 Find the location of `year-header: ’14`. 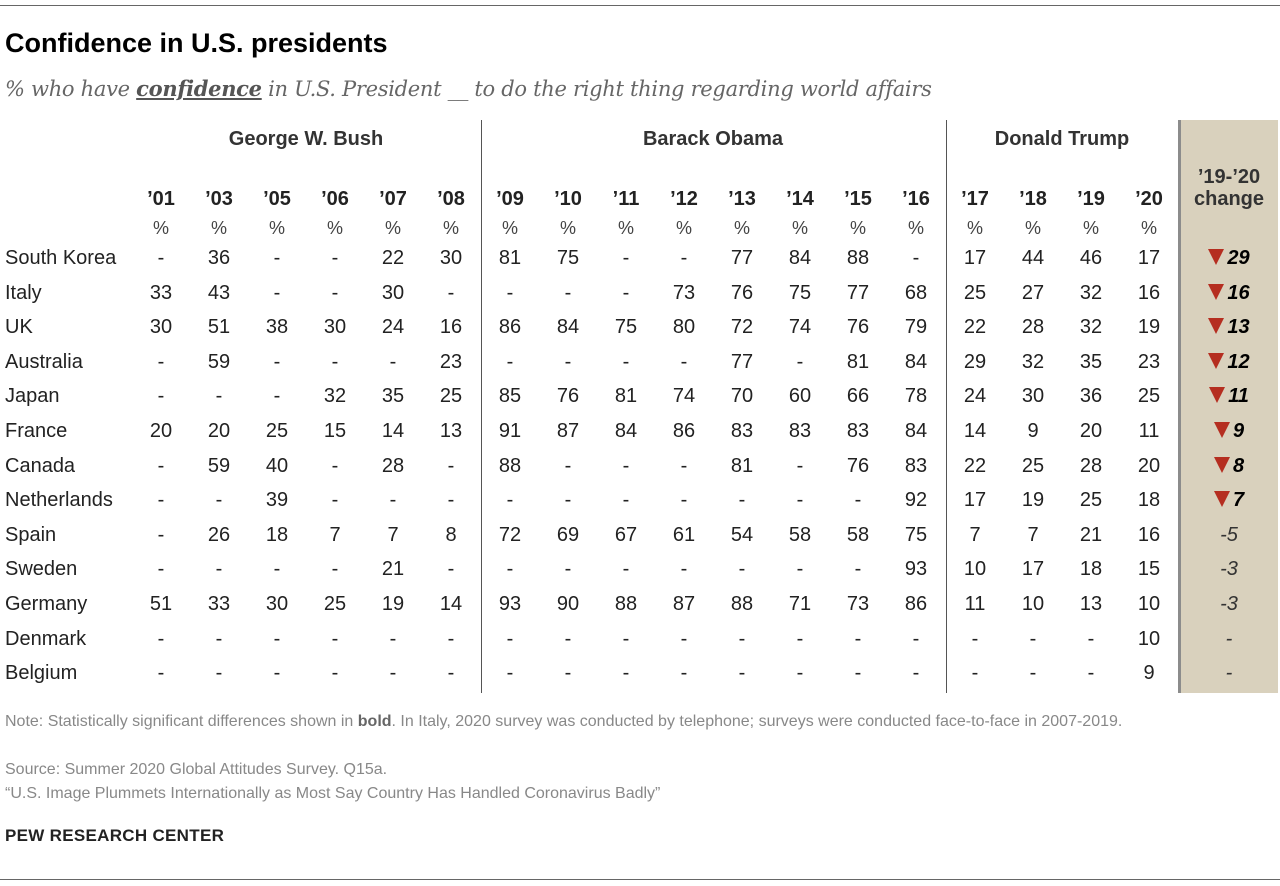

year-header: ’14 is located at coordinates (800, 199).